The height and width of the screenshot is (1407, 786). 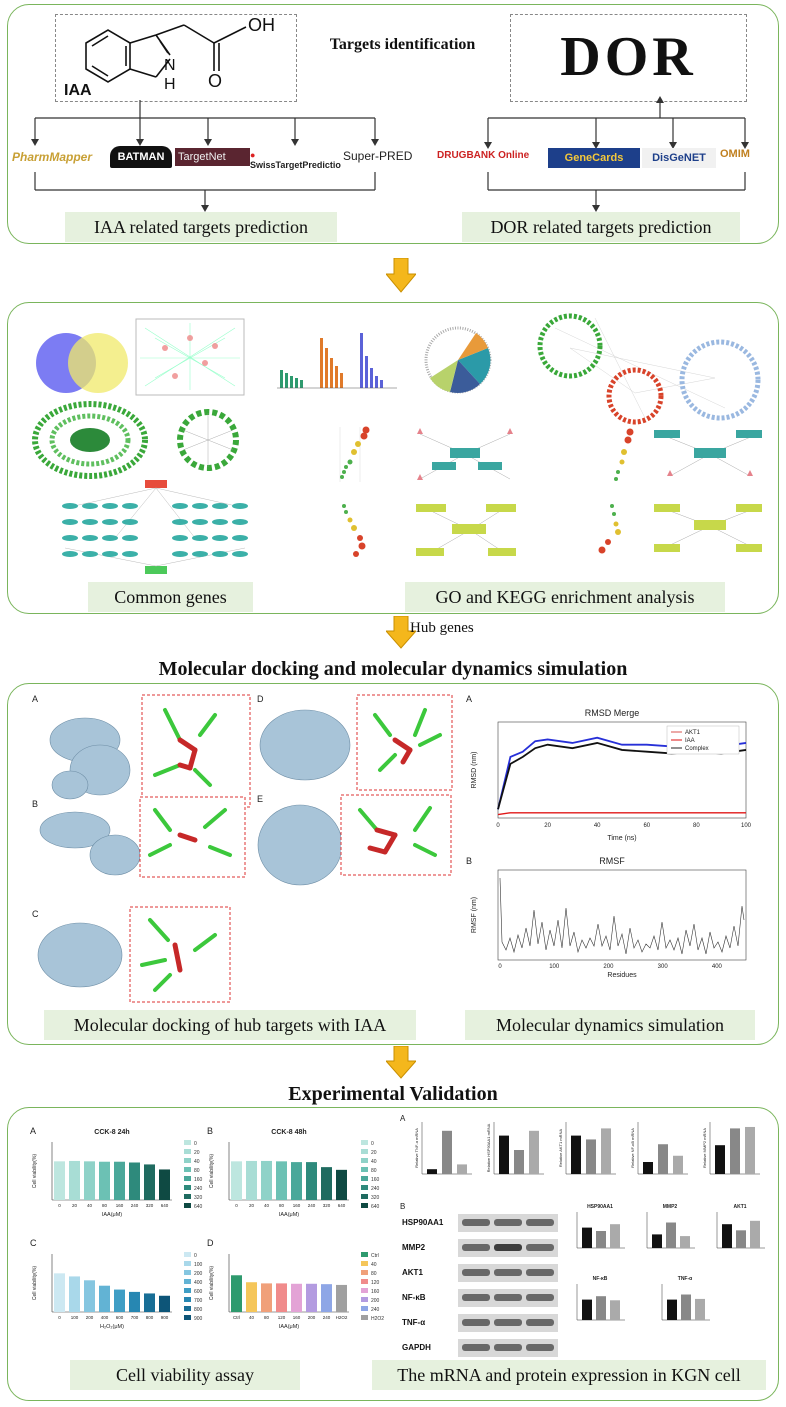 I want to click on protein-bar-charts: HSP90AA1 MMP2 AKT1 NF-κB TNF-α, so click(x=670, y=1262).